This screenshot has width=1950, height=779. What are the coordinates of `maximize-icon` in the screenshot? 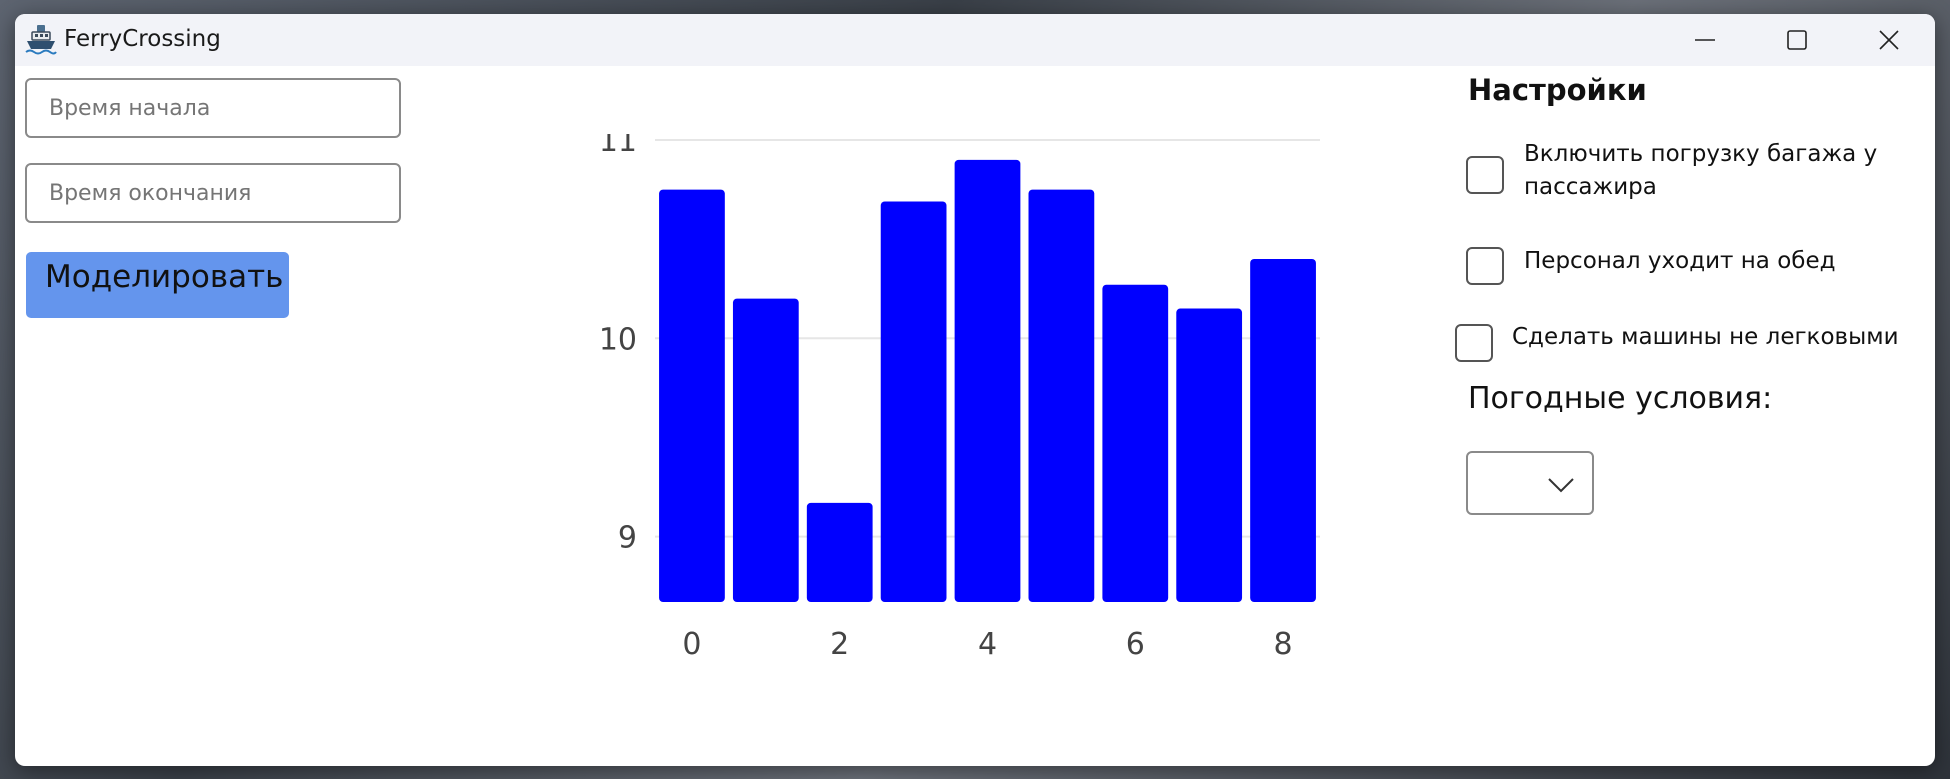 It's located at (1797, 40).